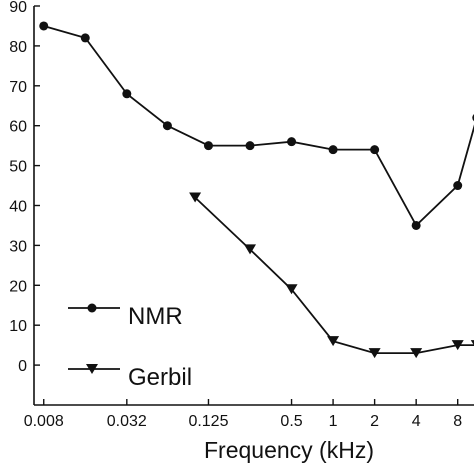 Image resolution: width=474 pixels, height=474 pixels. I want to click on x-tick-label: 2, so click(374, 421).